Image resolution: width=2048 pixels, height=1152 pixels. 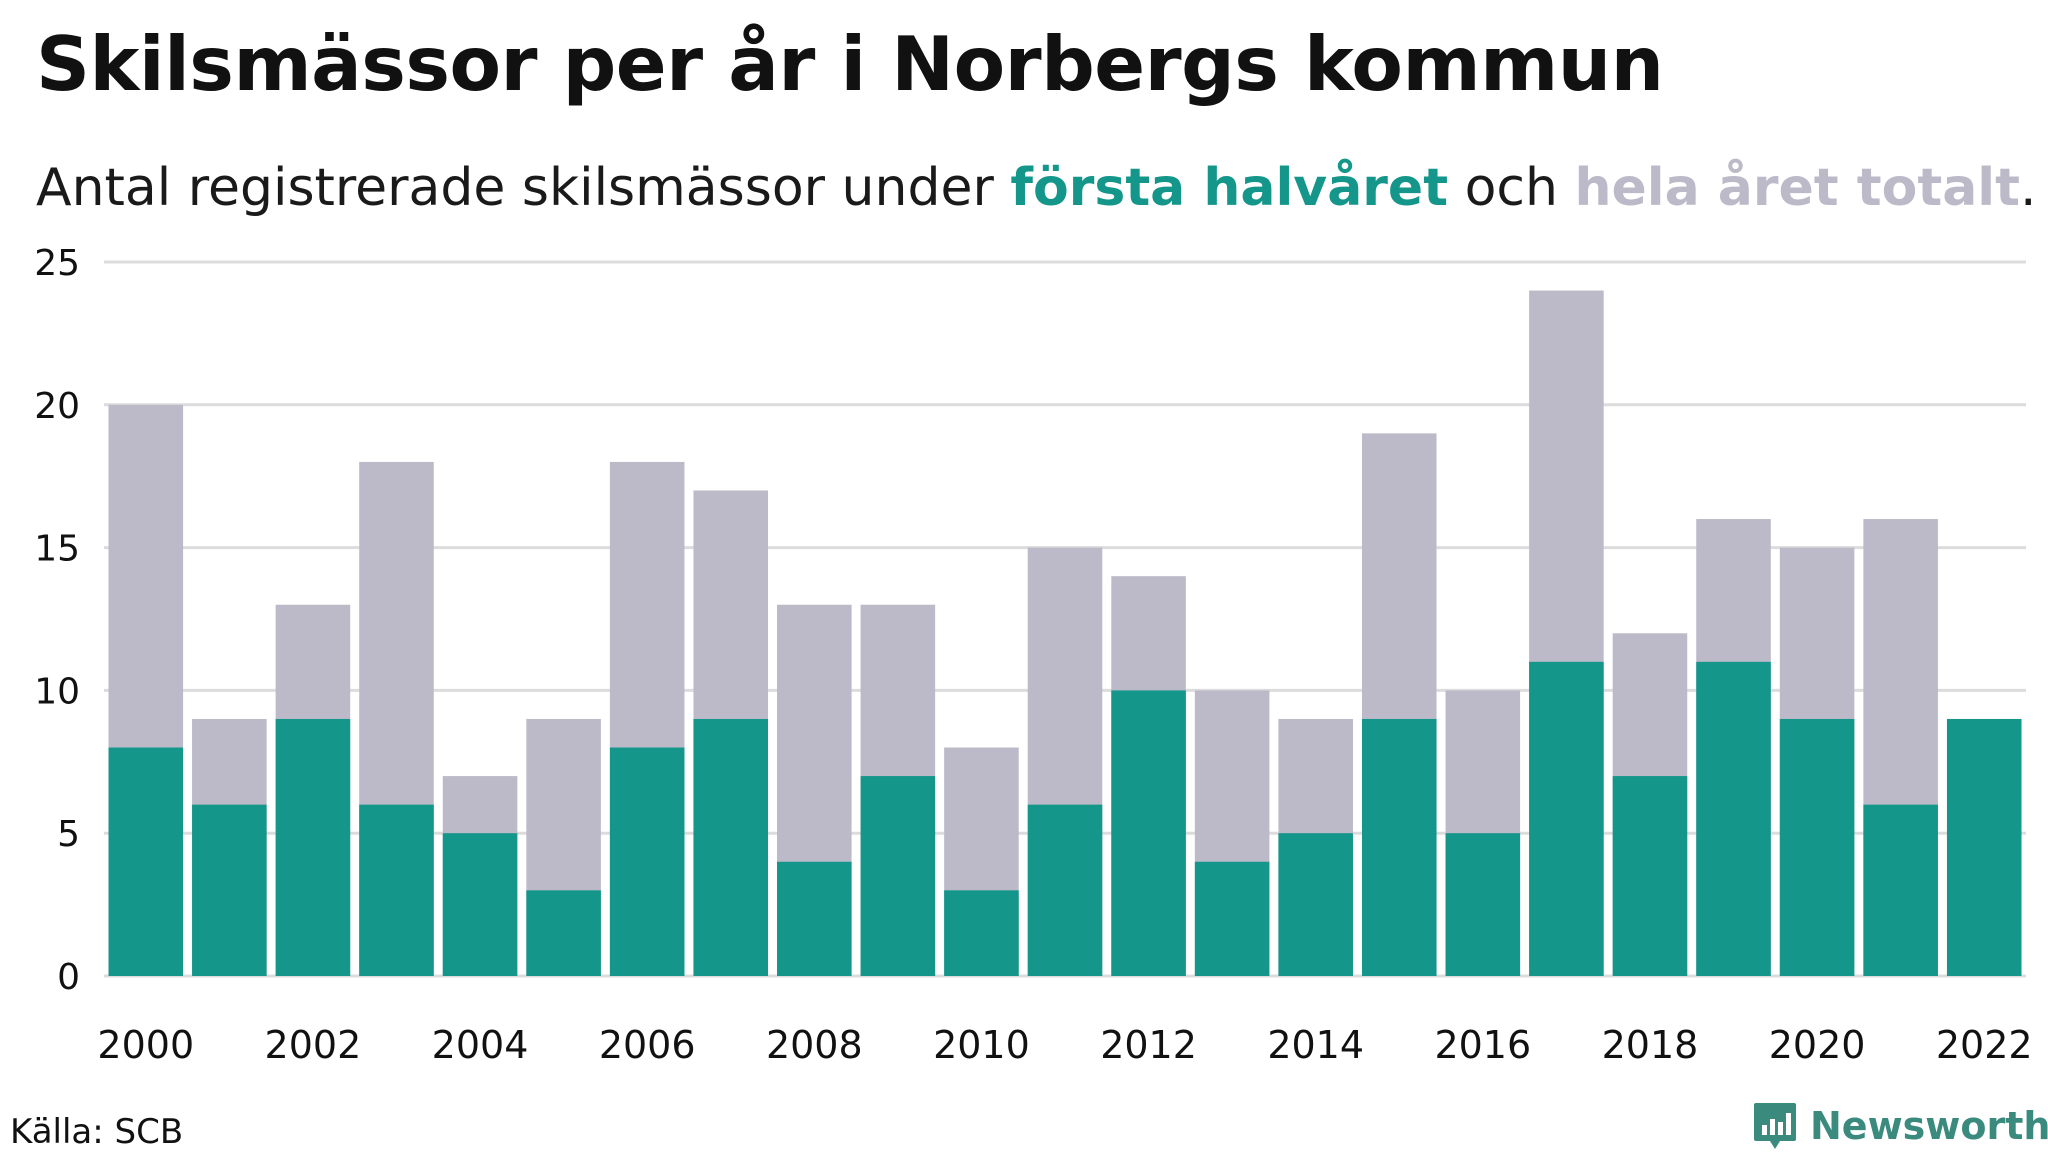 I want to click on x-tick-label: 2008, so click(x=814, y=1045).